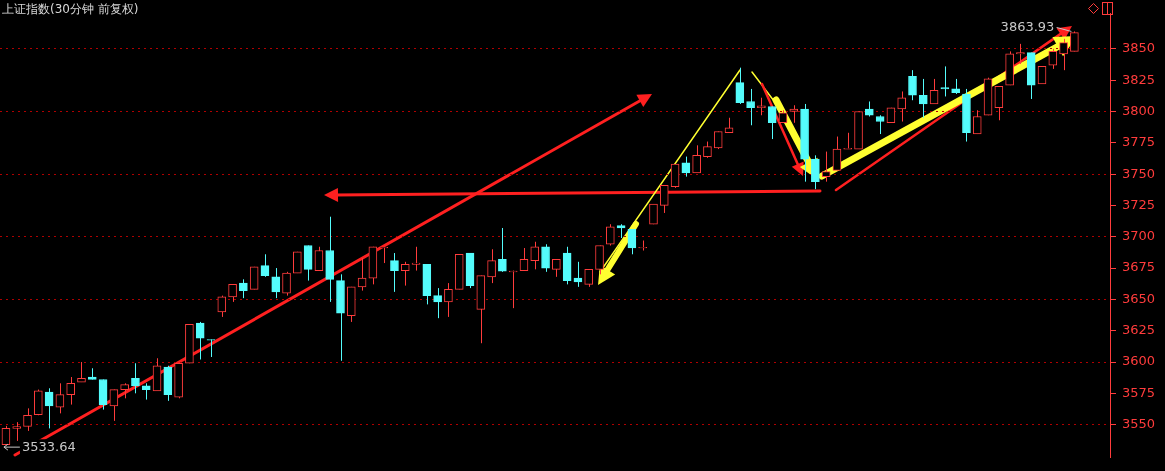 The image size is (1165, 471). I want to click on y-tick-label: 3575, so click(1139, 392).